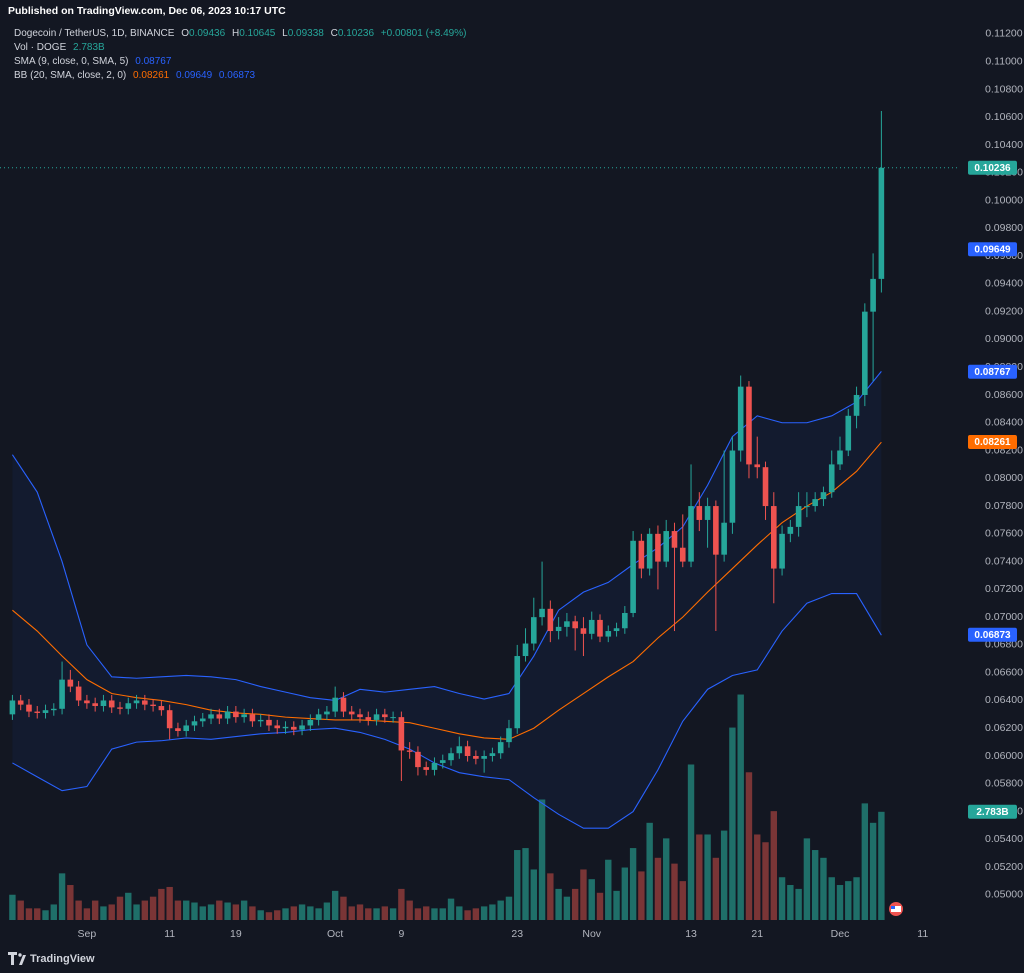 Image resolution: width=1024 pixels, height=973 pixels. Describe the element at coordinates (401, 934) in the screenshot. I see `x-tick-label: 9` at that location.